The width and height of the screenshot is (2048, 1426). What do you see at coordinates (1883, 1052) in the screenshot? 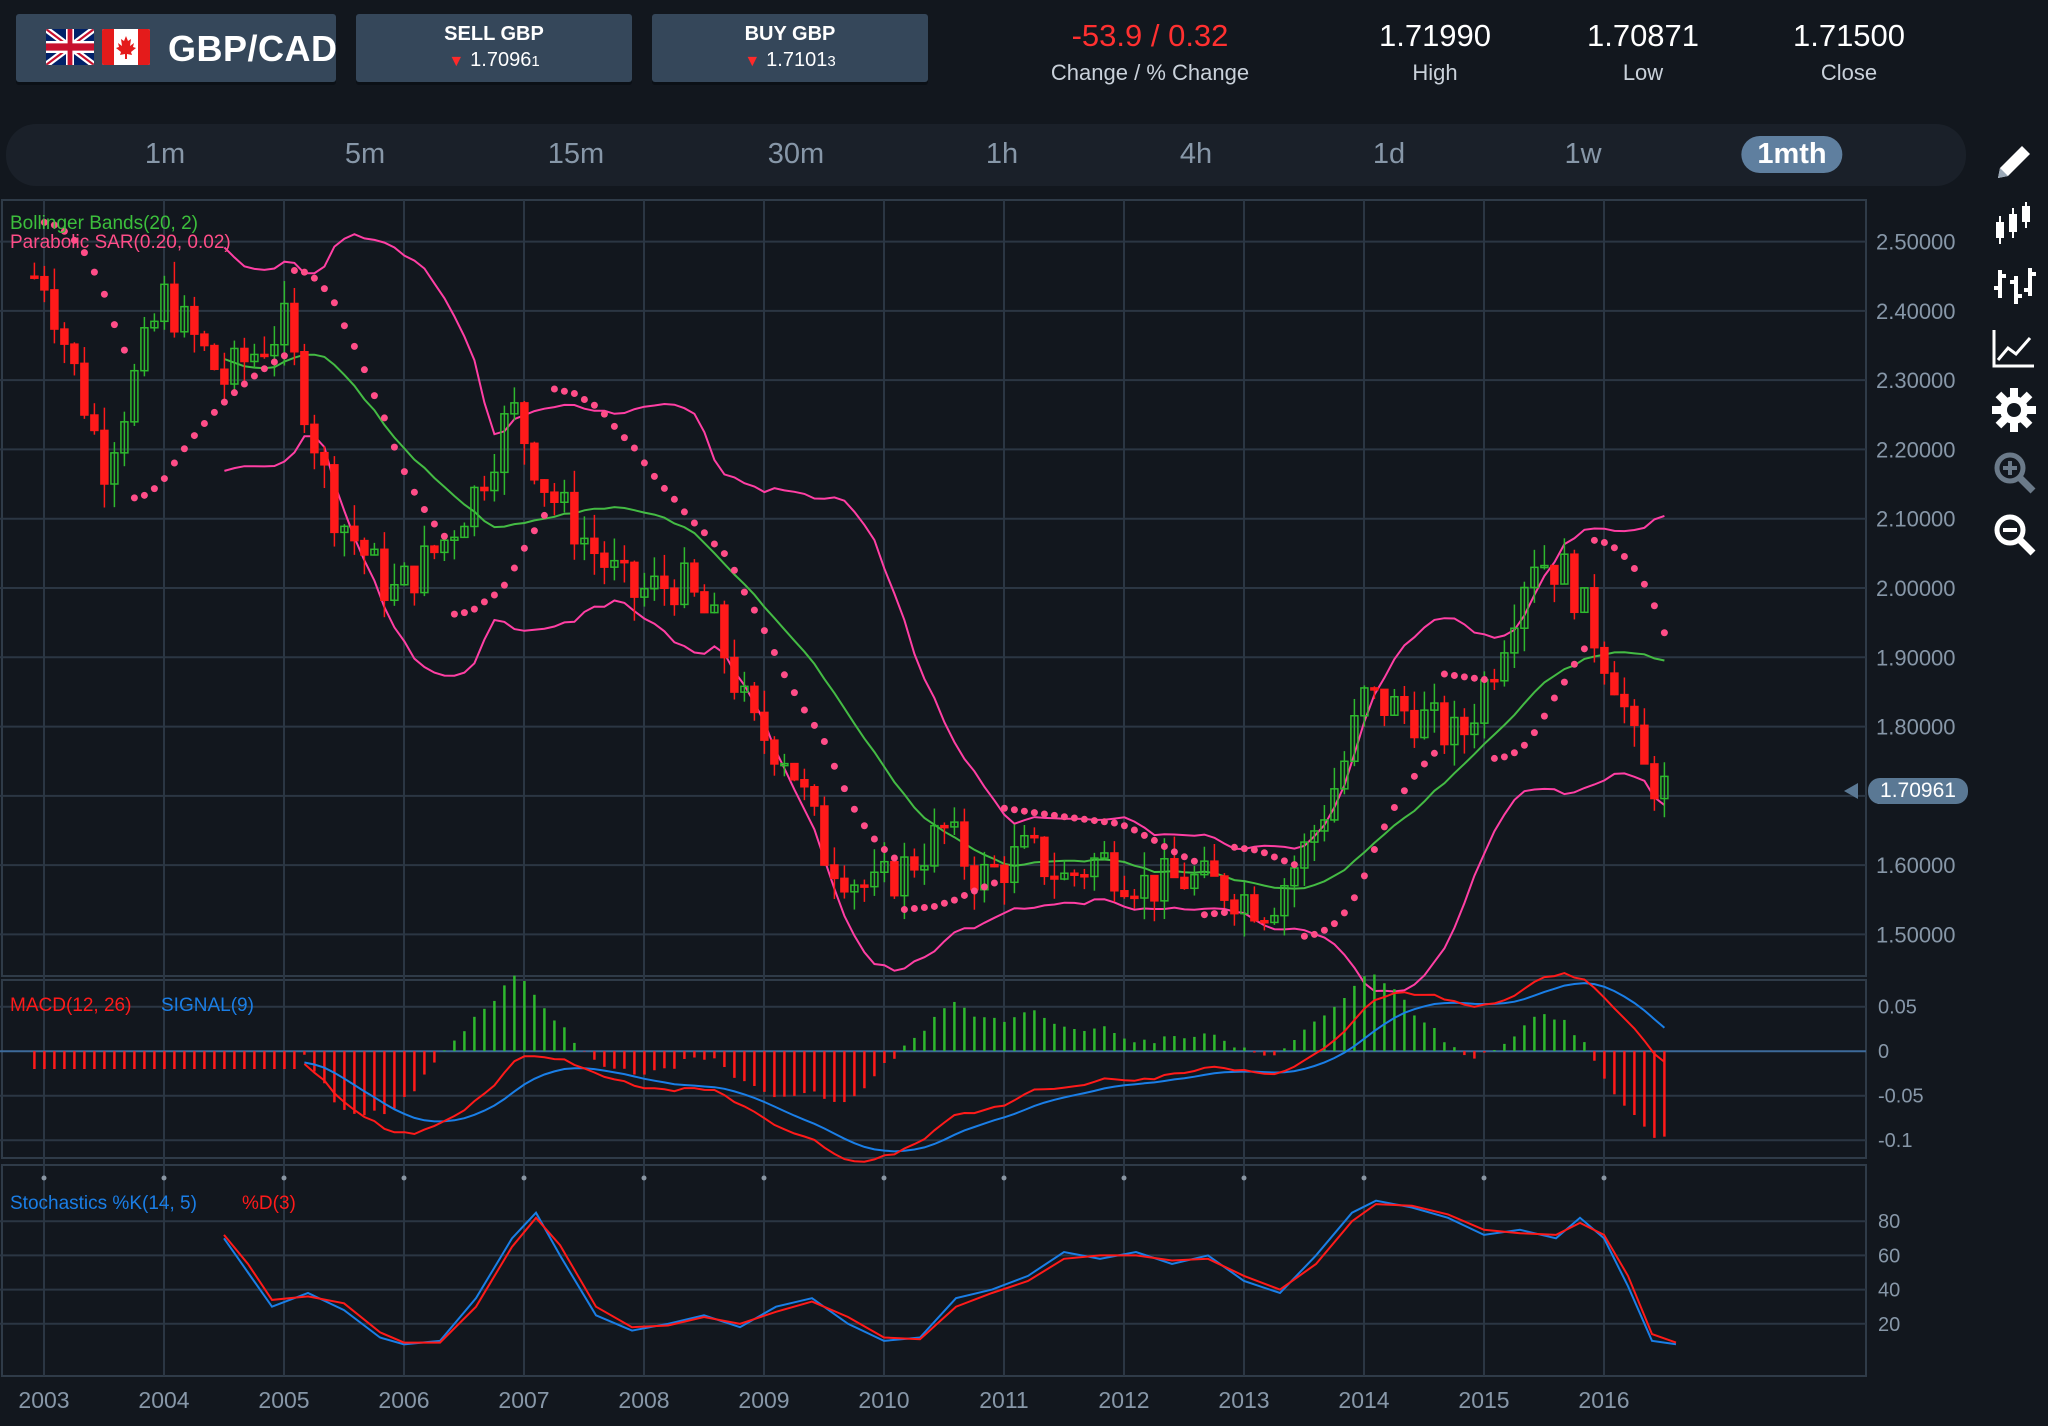
I see `macd-tick-label: 0` at bounding box center [1883, 1052].